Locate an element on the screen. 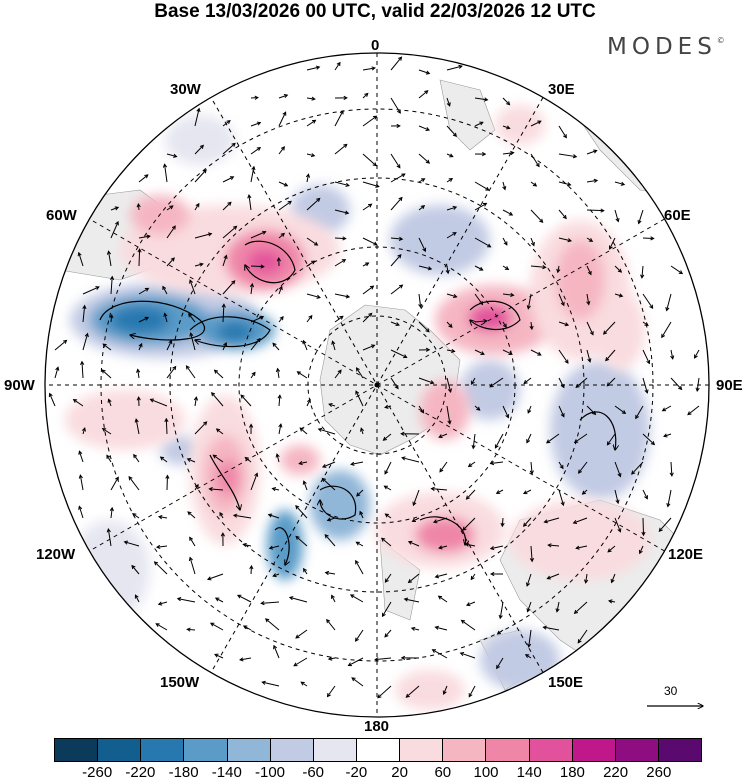 The height and width of the screenshot is (783, 750). lon-label-60w: 60W is located at coordinates (61, 215).